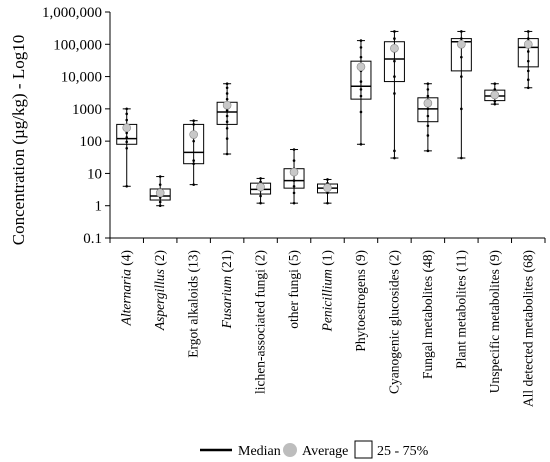  What do you see at coordinates (460, 309) in the screenshot?
I see `category-label: Plant metabolites (11)` at bounding box center [460, 309].